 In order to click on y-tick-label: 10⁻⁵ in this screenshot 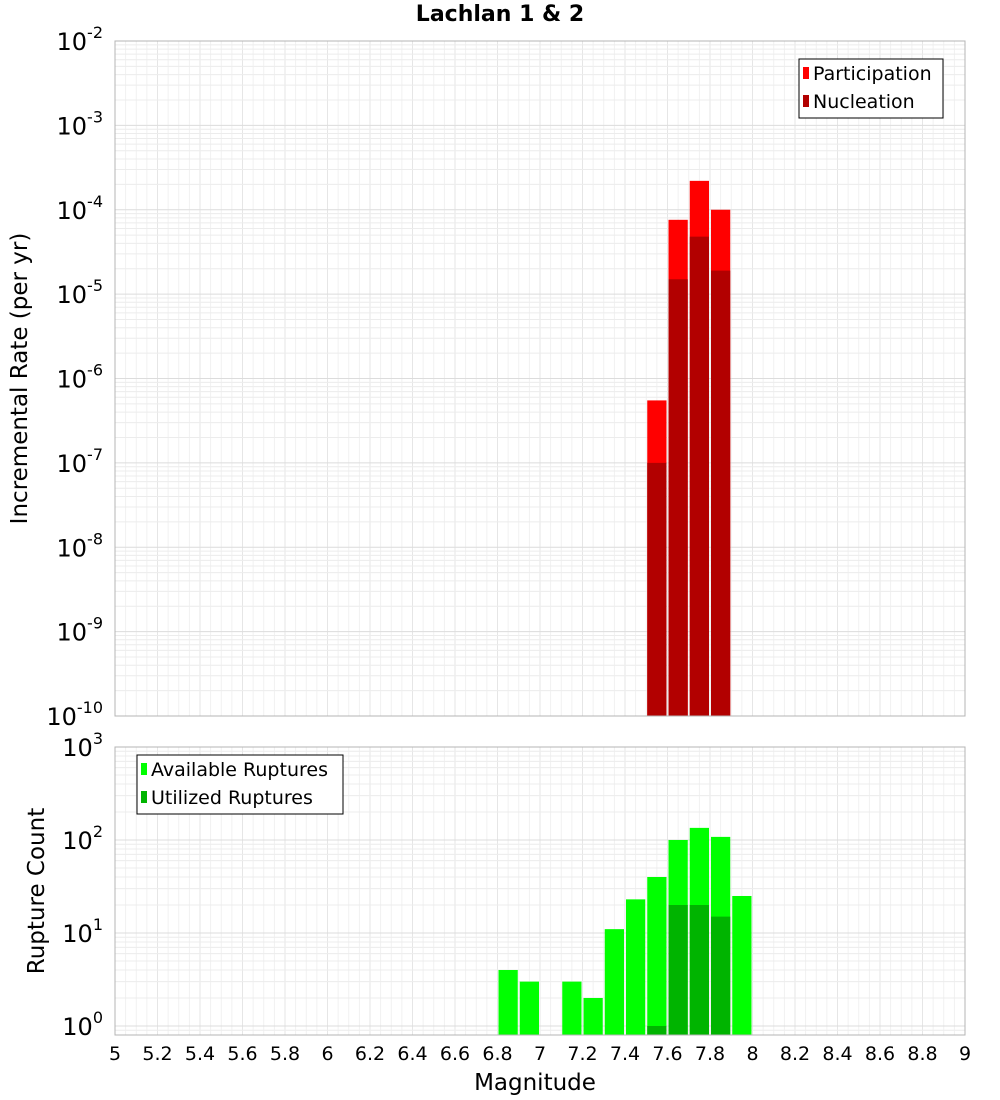, I will do `click(80, 292)`.